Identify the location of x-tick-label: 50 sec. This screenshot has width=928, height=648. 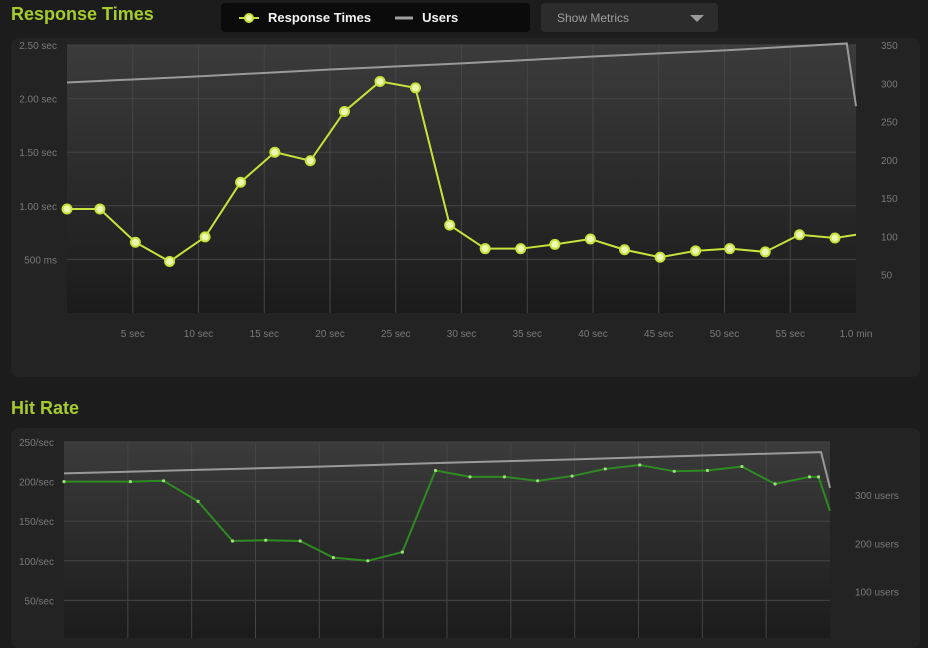
(724, 334).